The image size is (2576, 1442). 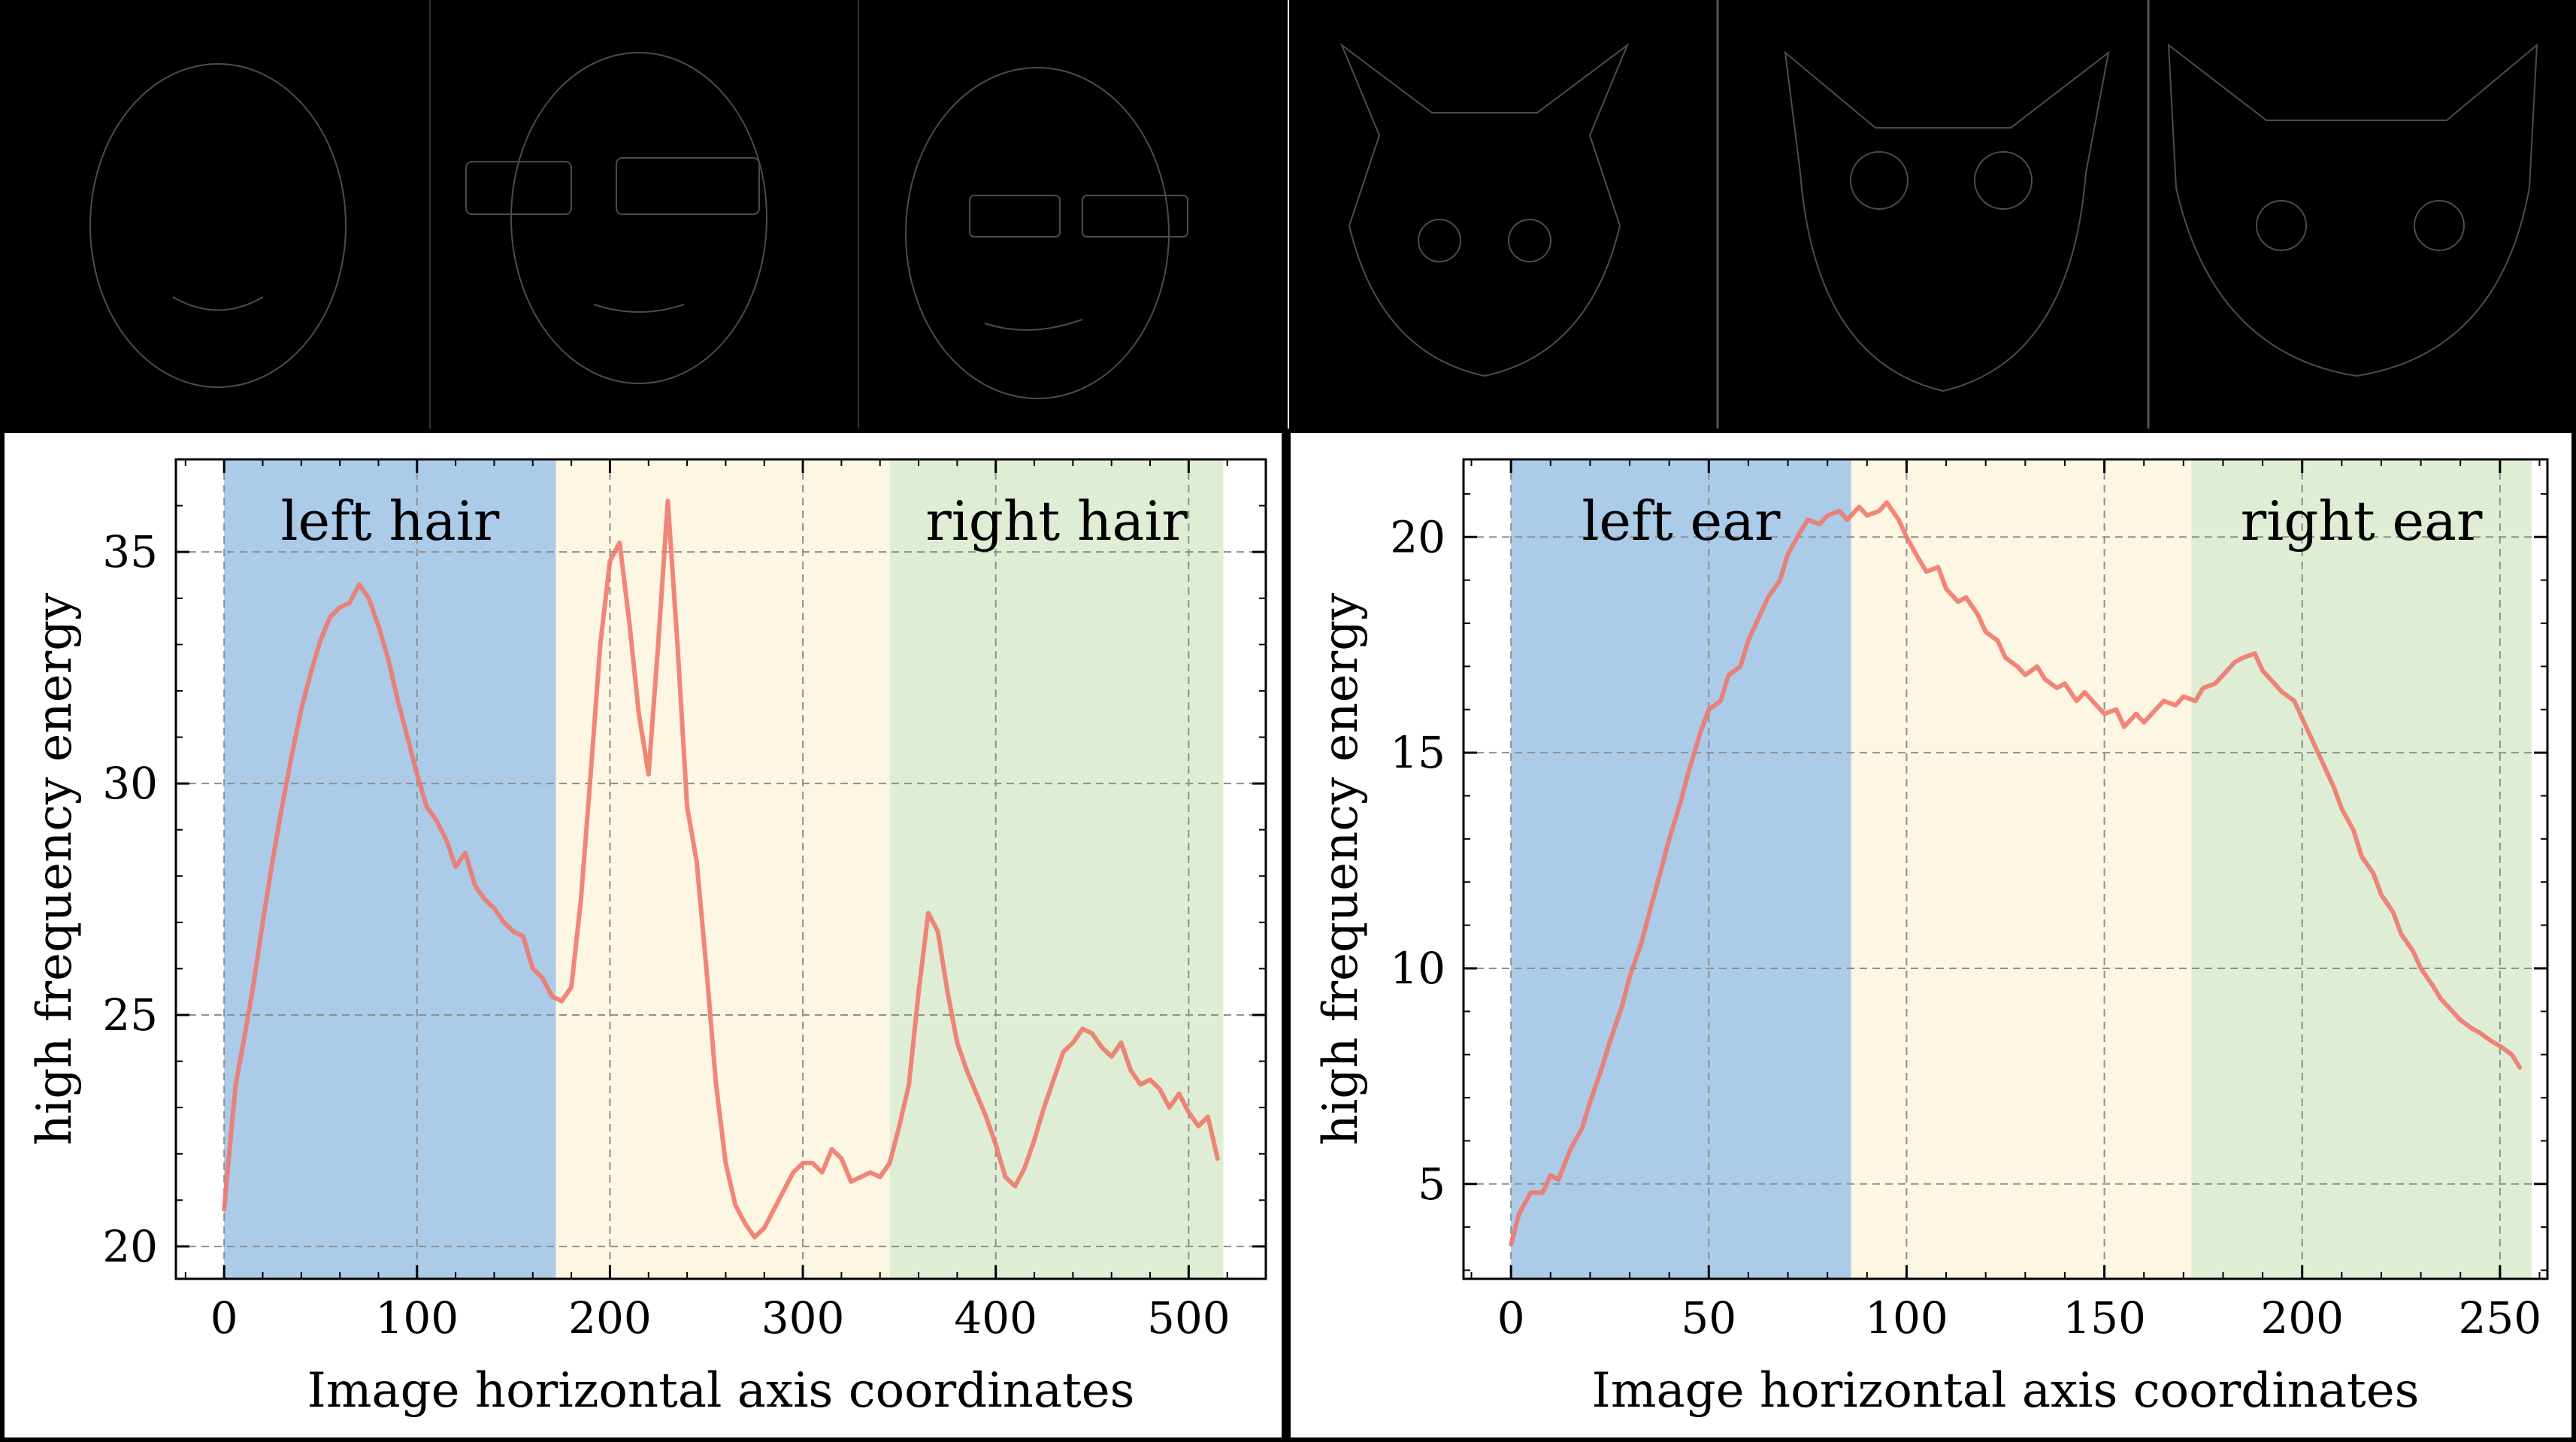 What do you see at coordinates (130, 1015) in the screenshot?
I see `y-tick-label: 25` at bounding box center [130, 1015].